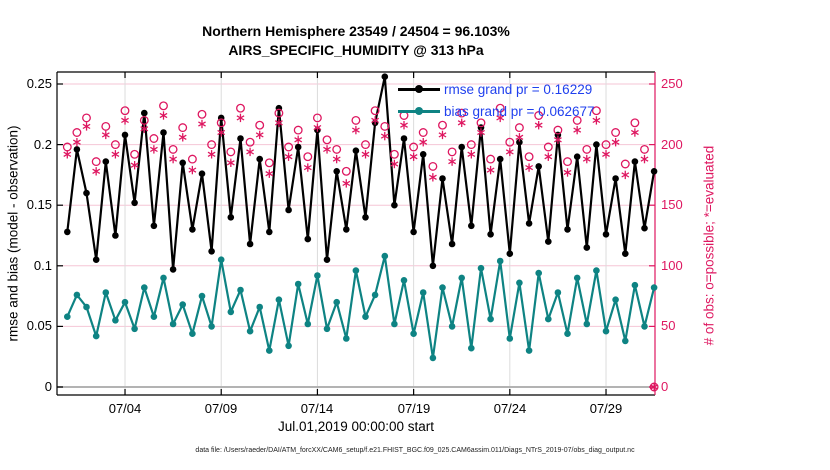 The height and width of the screenshot is (470, 830). What do you see at coordinates (665, 386) in the screenshot?
I see `y-right-tick-0: 0` at bounding box center [665, 386].